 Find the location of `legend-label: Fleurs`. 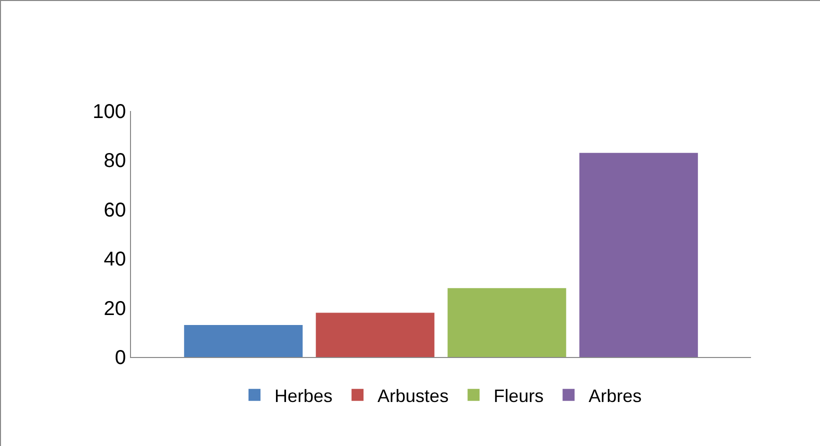

legend-label: Fleurs is located at coordinates (519, 396).